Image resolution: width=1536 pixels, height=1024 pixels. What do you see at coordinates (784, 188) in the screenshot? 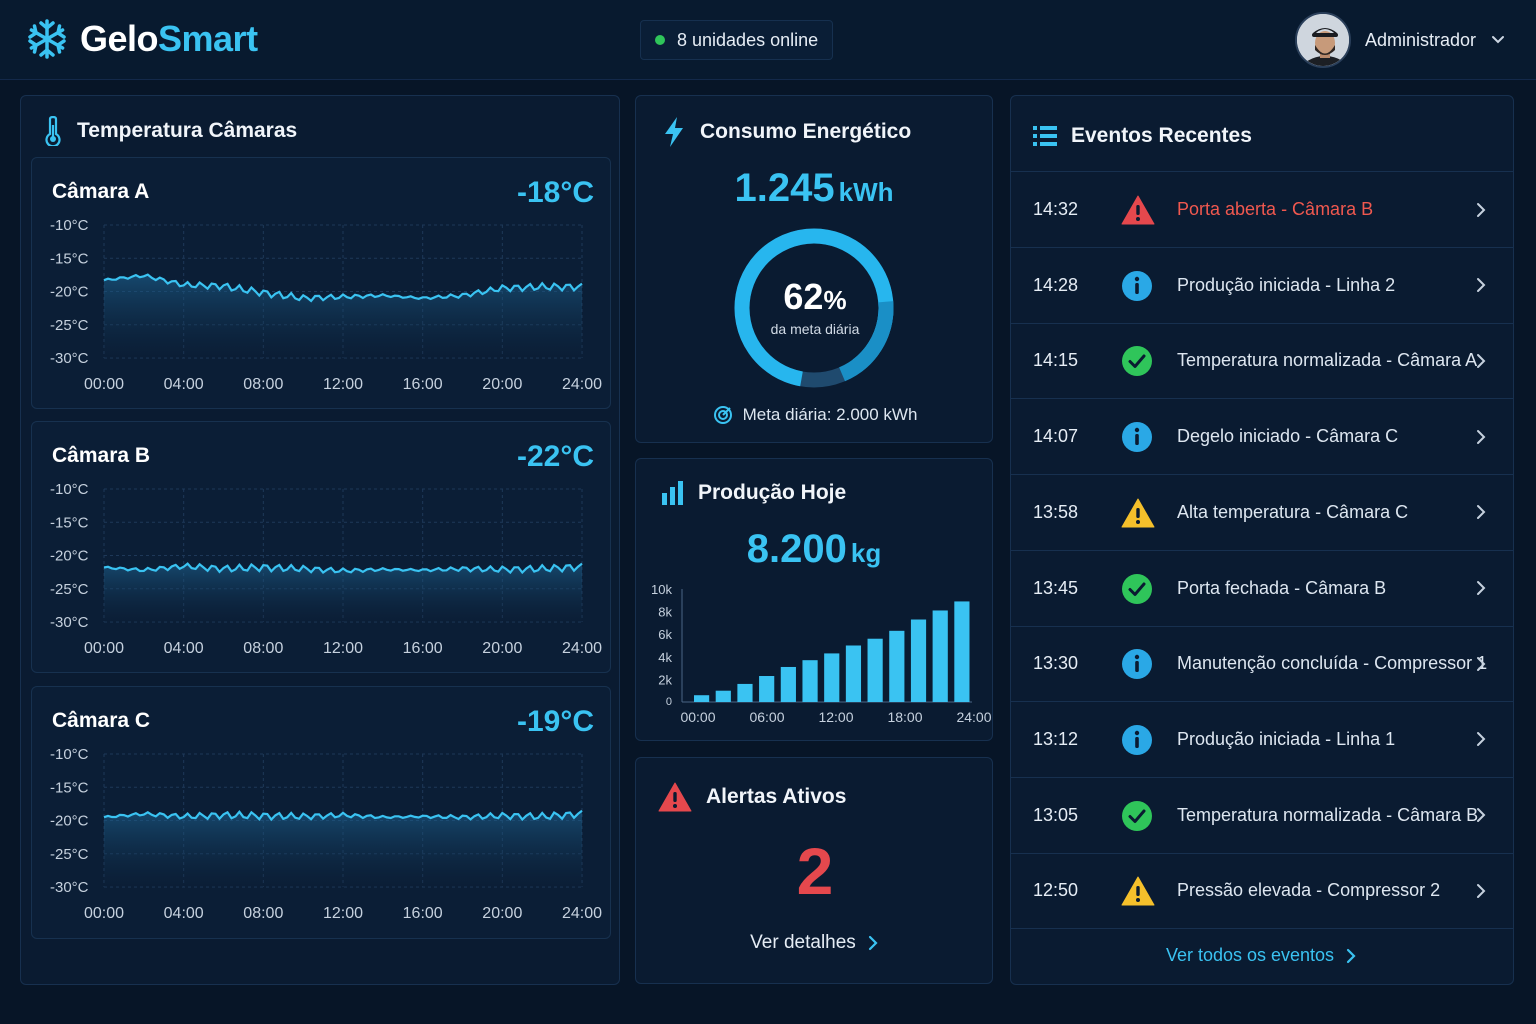
I see `energy-number: 1.245` at bounding box center [784, 188].